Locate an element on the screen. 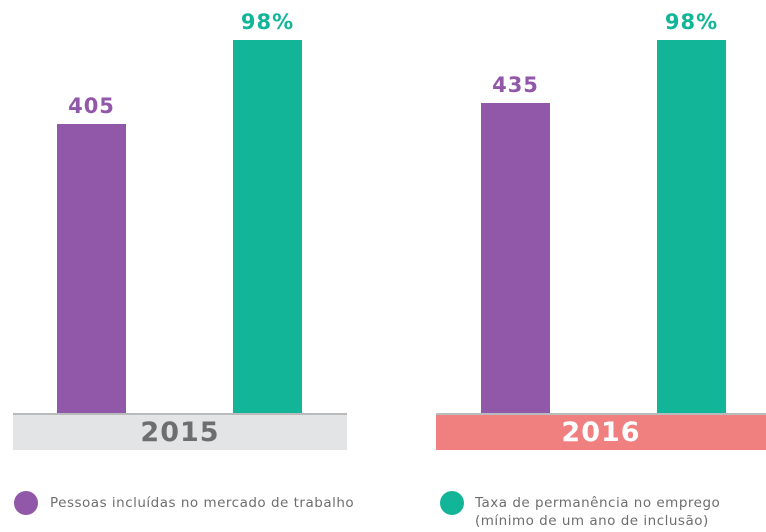 The width and height of the screenshot is (766, 532). year-banner: 2015 is located at coordinates (180, 431).